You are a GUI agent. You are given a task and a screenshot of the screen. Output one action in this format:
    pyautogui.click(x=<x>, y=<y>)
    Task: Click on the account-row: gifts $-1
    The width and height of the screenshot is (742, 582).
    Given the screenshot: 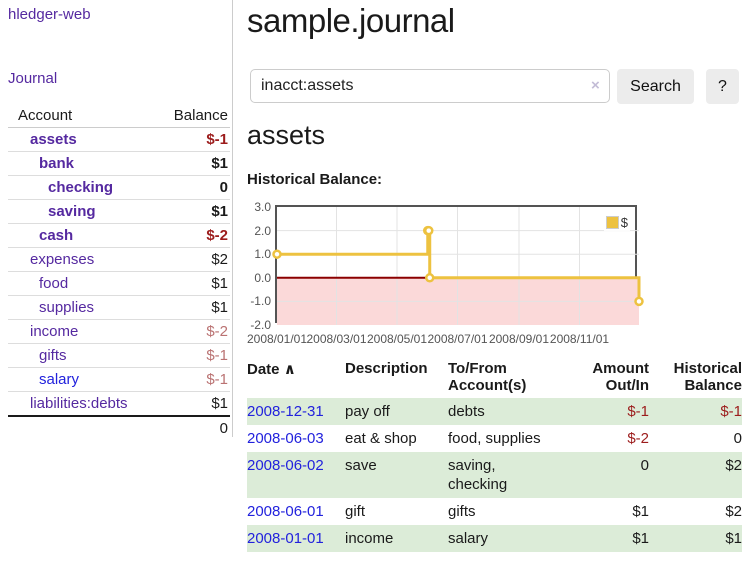 What is the action you would take?
    pyautogui.click(x=119, y=355)
    